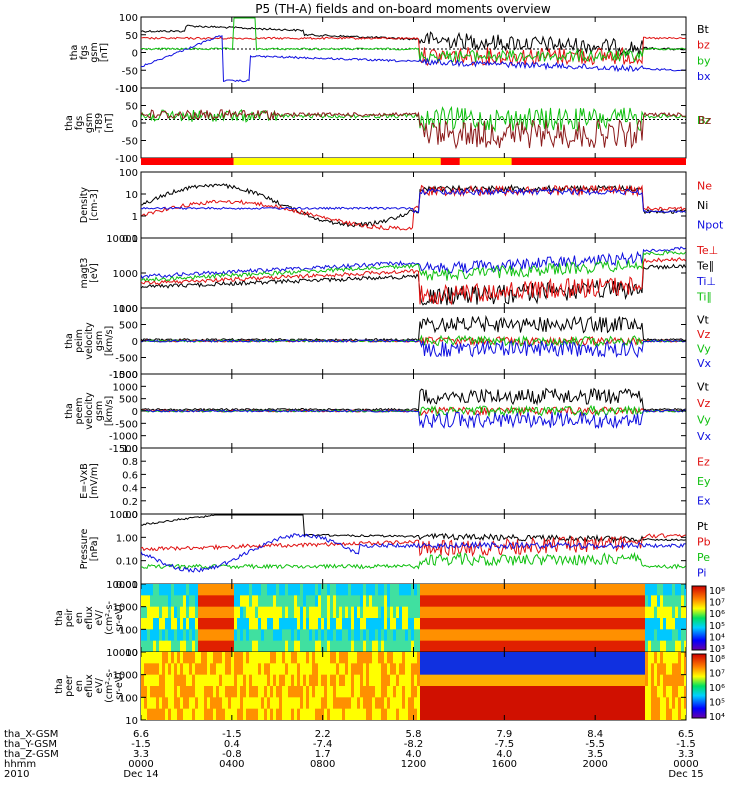  What do you see at coordinates (109, 618) in the screenshot?
I see `y-axis-label-line: (cm²-s-` at bounding box center [109, 618].